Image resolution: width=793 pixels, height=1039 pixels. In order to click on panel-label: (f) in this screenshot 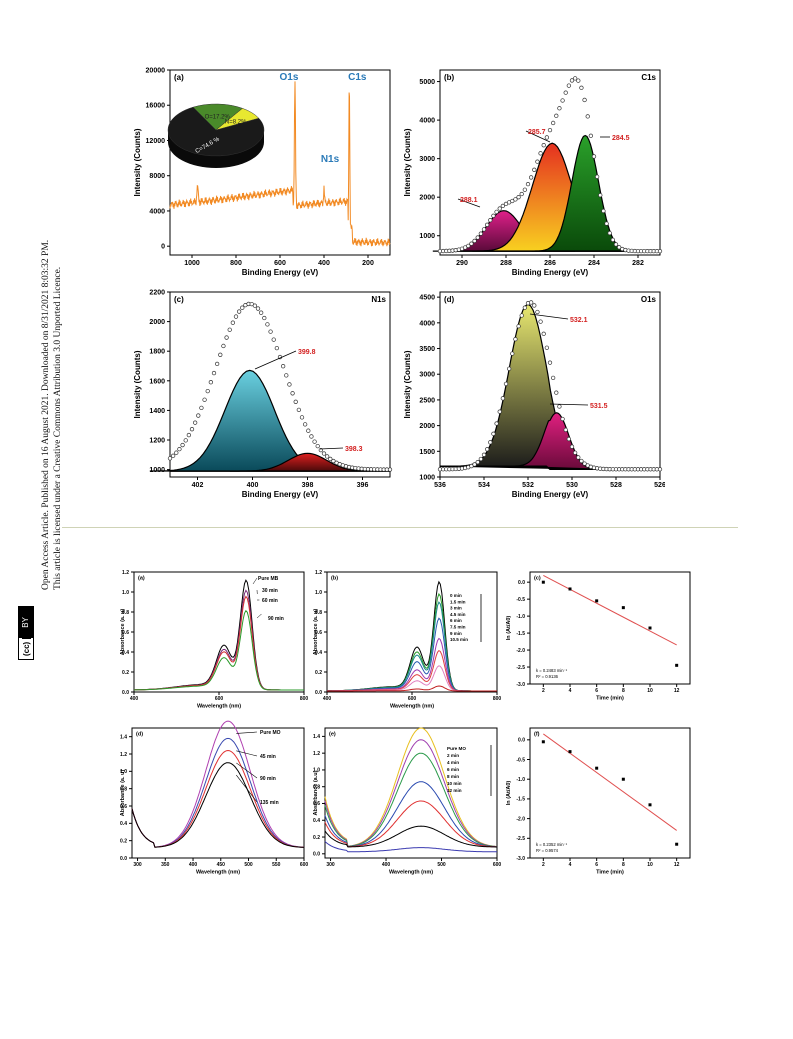, I will do `click(537, 735)`.